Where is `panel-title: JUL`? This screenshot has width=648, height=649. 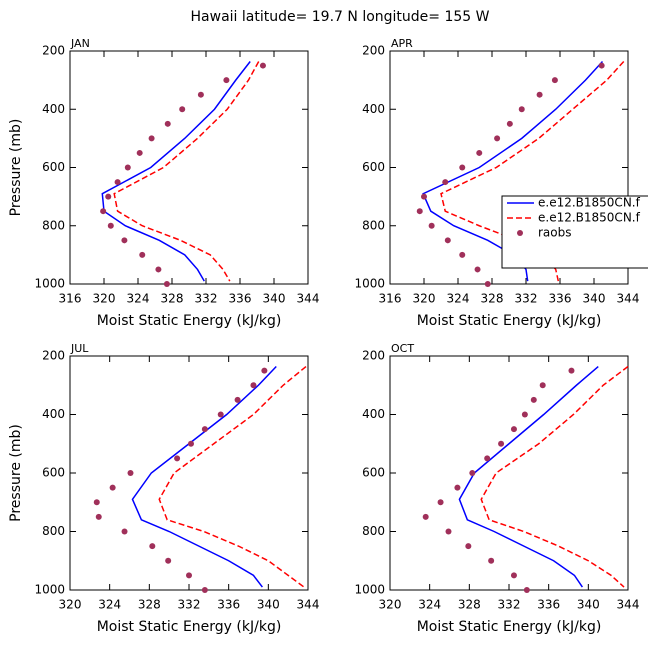 panel-title: JUL is located at coordinates (79, 348).